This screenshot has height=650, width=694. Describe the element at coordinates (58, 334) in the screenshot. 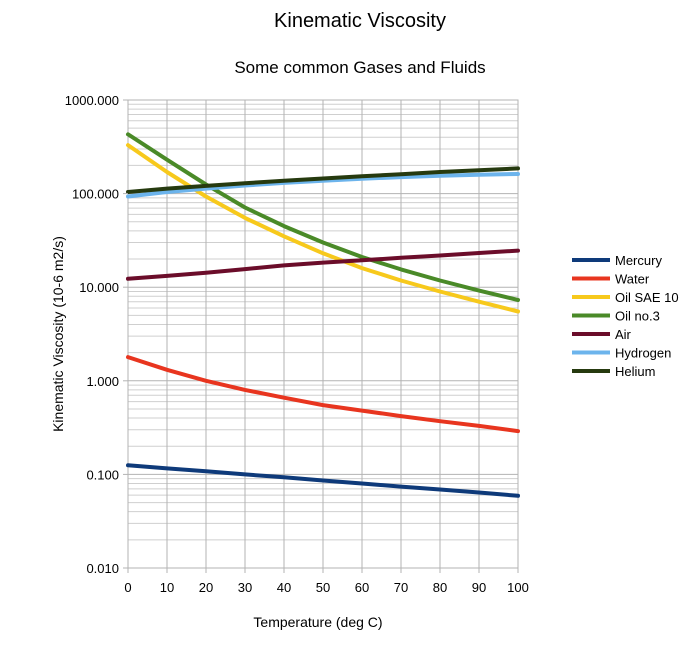

I see `y-axis-label: Kinematic Viscosity (10-6 m2/s)` at that location.